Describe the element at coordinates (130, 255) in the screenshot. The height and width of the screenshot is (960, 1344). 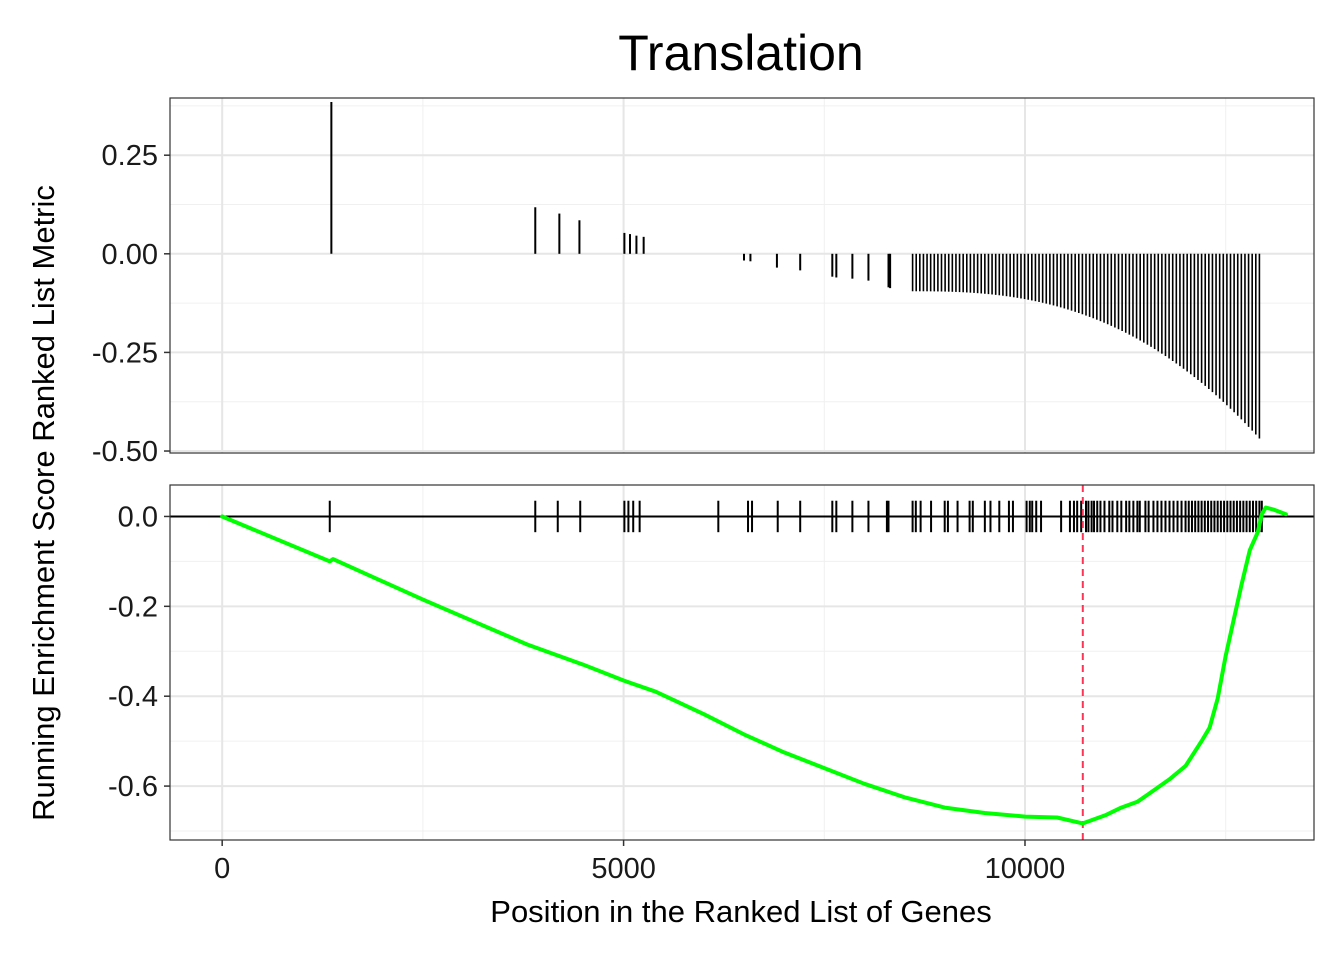
I see `top-y-tick-label: 0.00` at that location.